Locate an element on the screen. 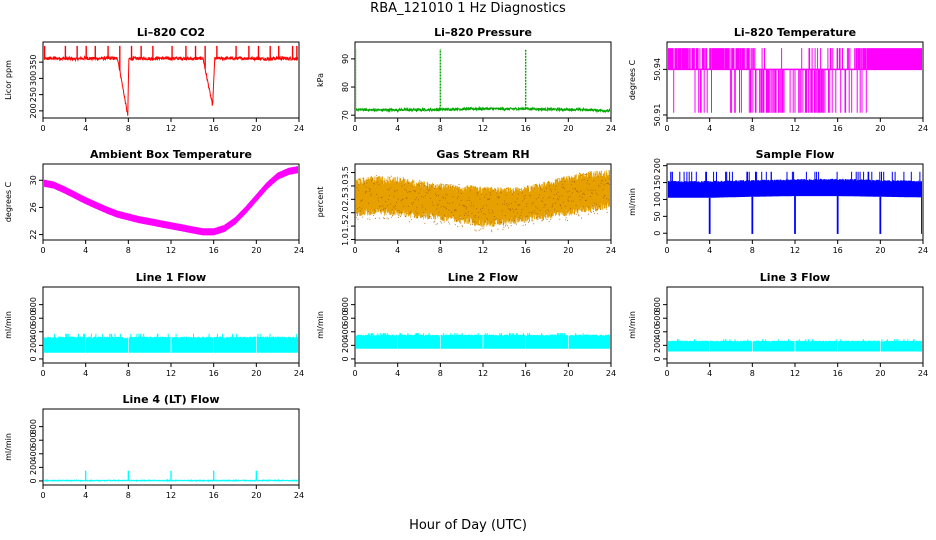  y-tick-label: 2.0 is located at coordinates (345, 212).